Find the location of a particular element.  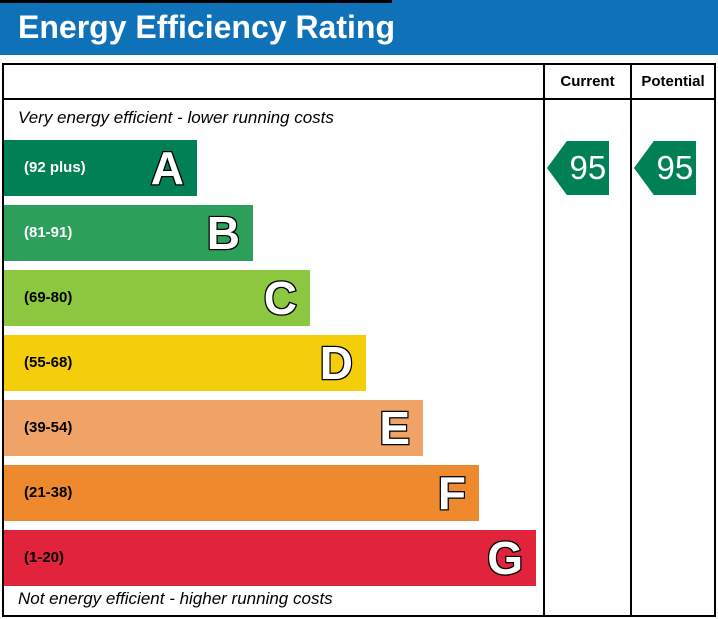

band-d: (55-68) D is located at coordinates (185, 363).